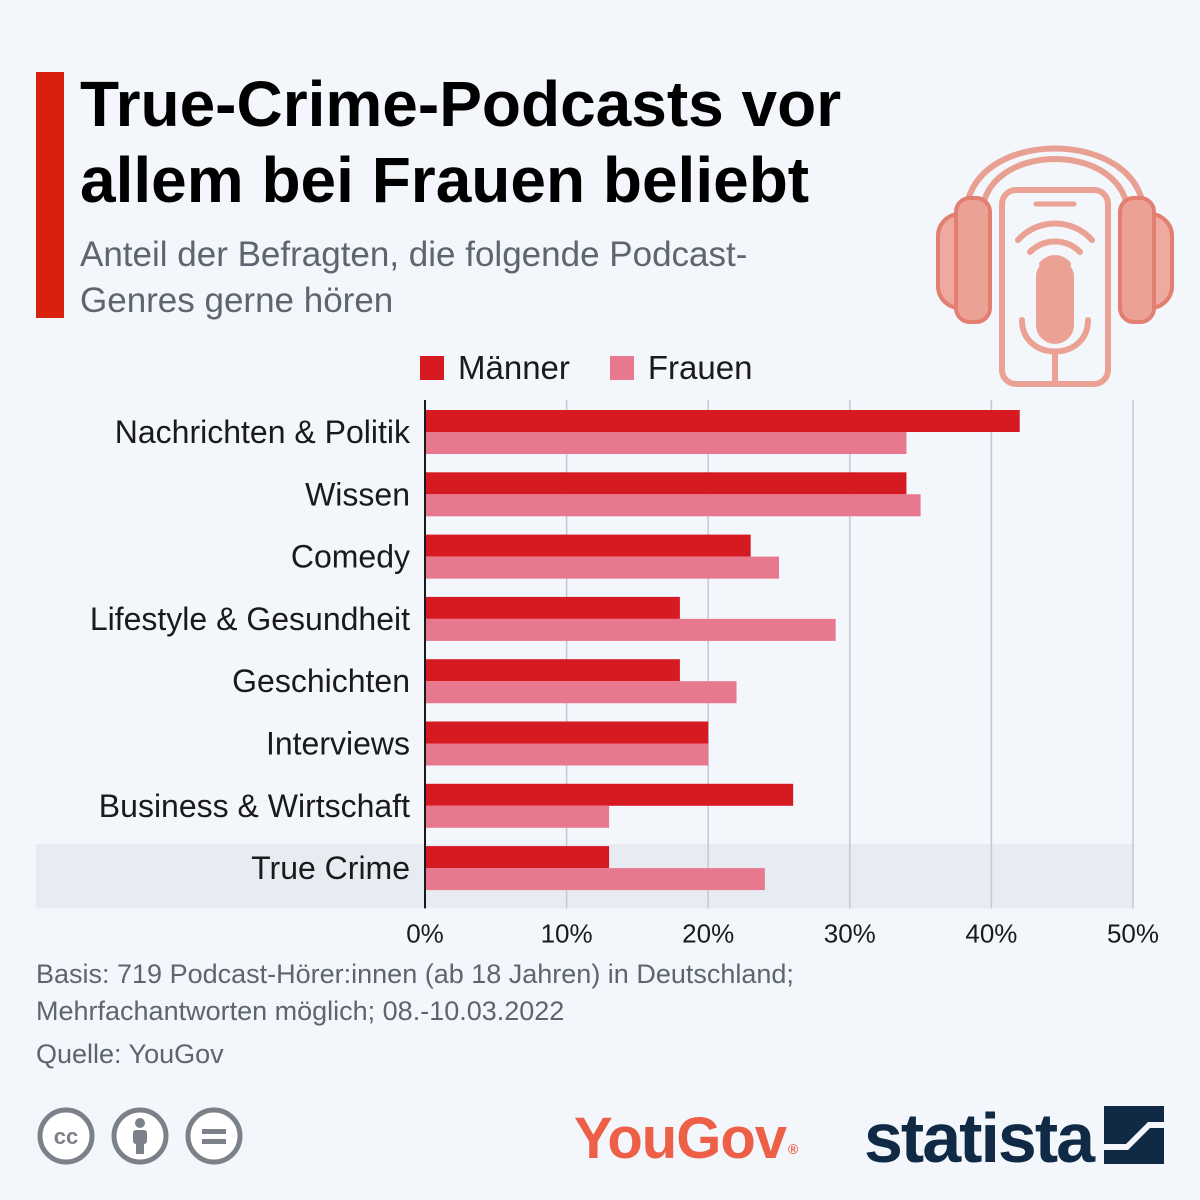  I want to click on chart-legend: Männer Frauen, so click(606, 368).